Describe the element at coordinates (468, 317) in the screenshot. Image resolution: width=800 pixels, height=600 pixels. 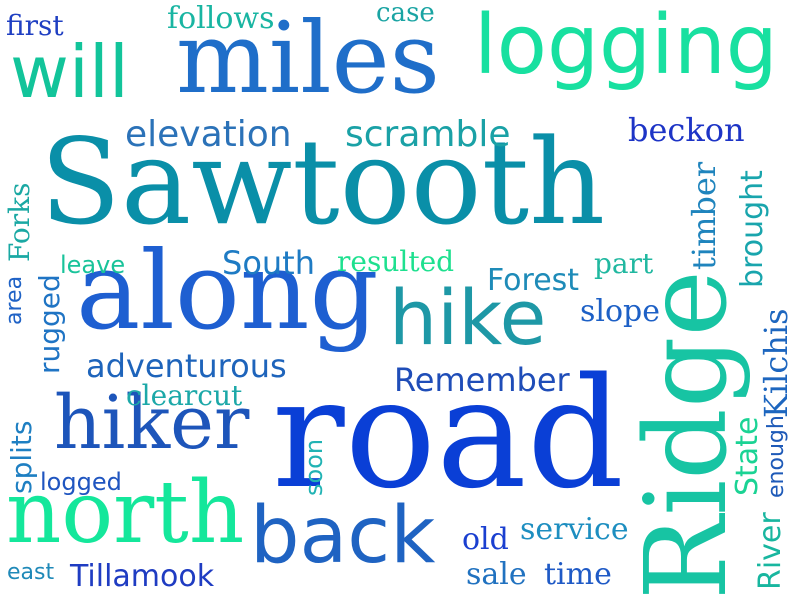
I see `word-hike: hike` at that location.